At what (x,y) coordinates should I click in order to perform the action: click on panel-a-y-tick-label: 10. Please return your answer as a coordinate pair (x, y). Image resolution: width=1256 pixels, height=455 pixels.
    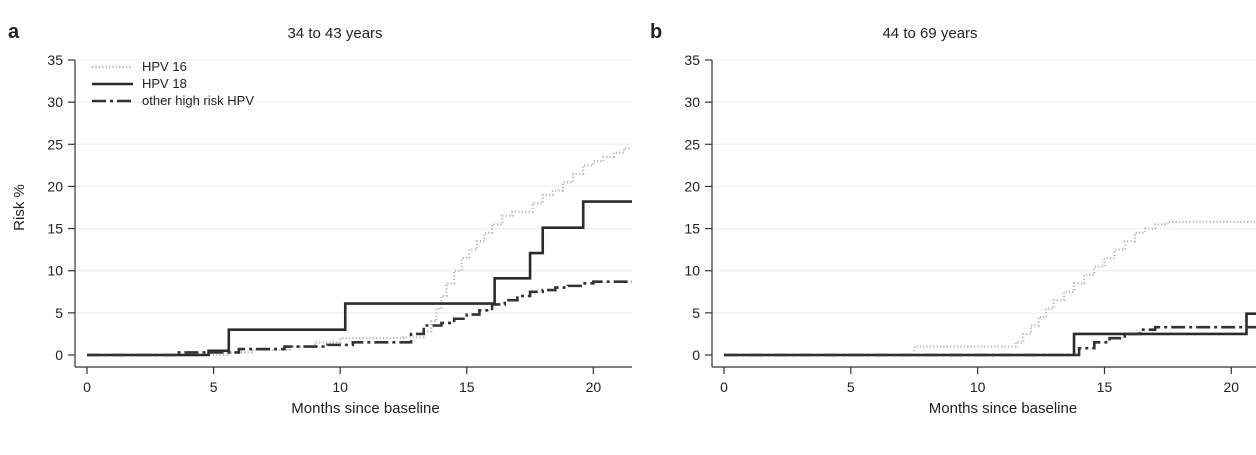
    Looking at the image, I should click on (55, 271).